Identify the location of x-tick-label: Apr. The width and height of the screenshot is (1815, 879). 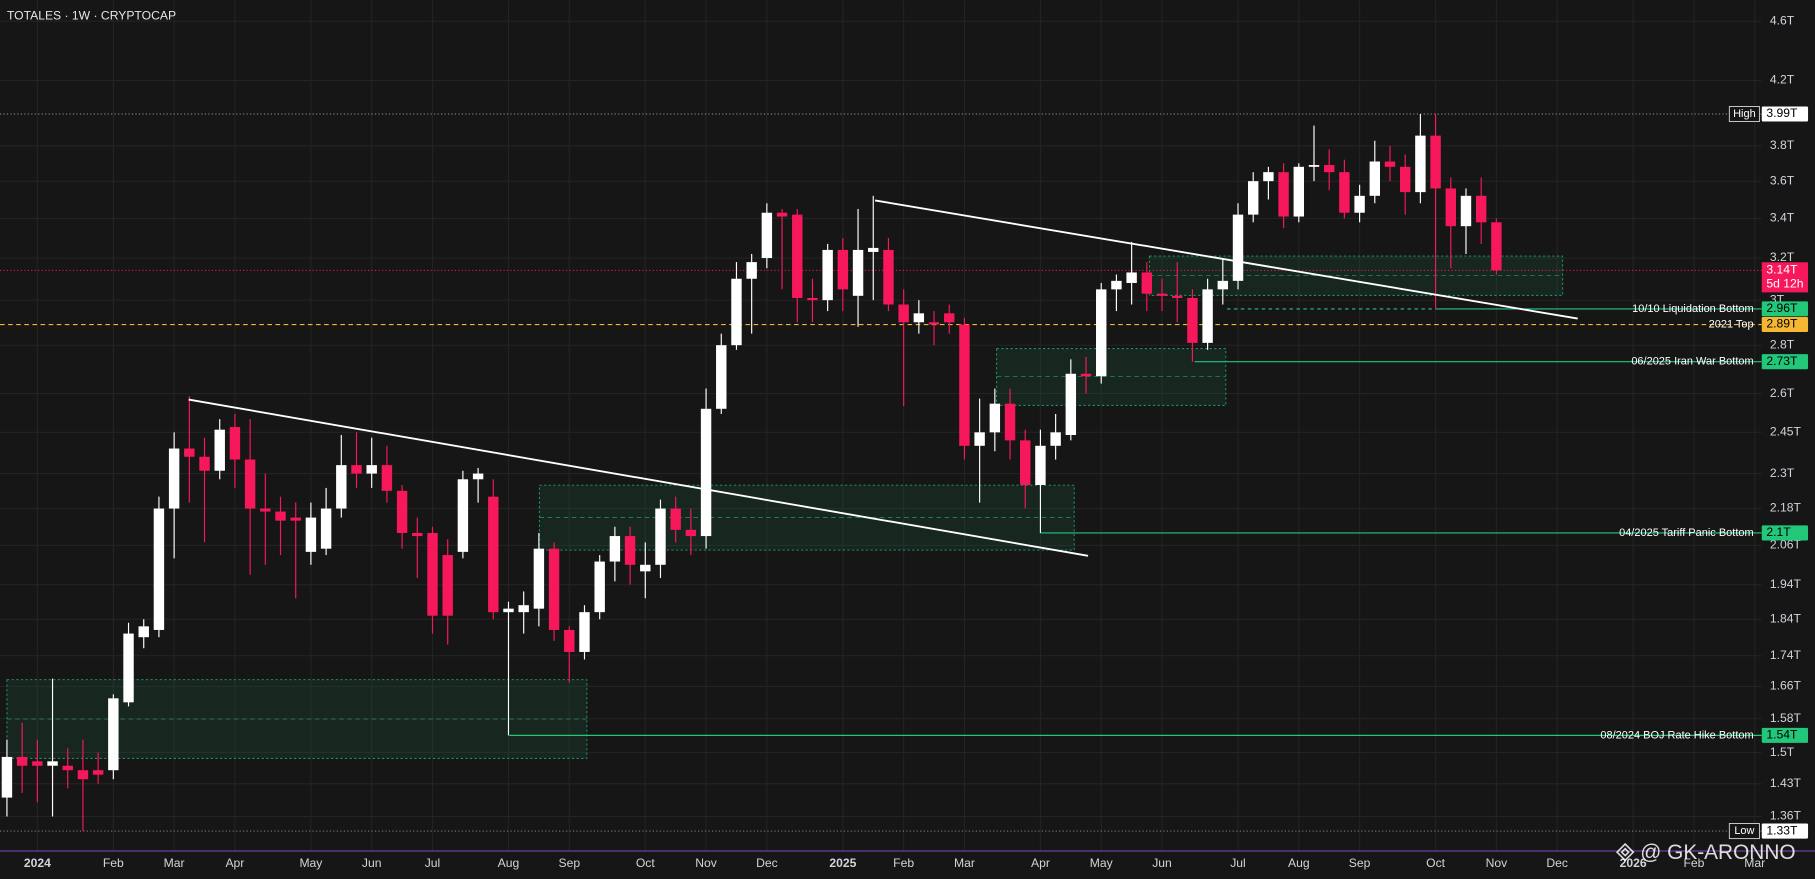
(1040, 863).